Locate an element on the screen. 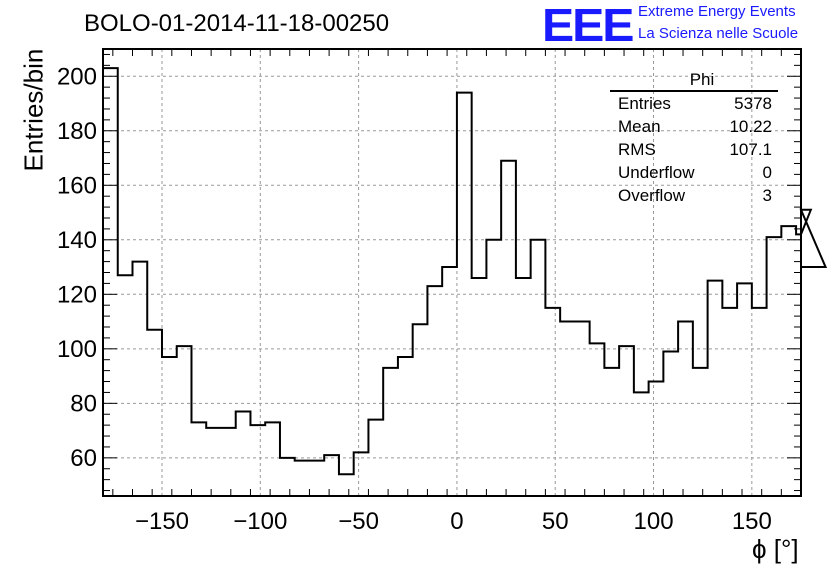 Image resolution: width=836 pixels, height=572 pixels. stats-value: 107.1 is located at coordinates (750, 149).